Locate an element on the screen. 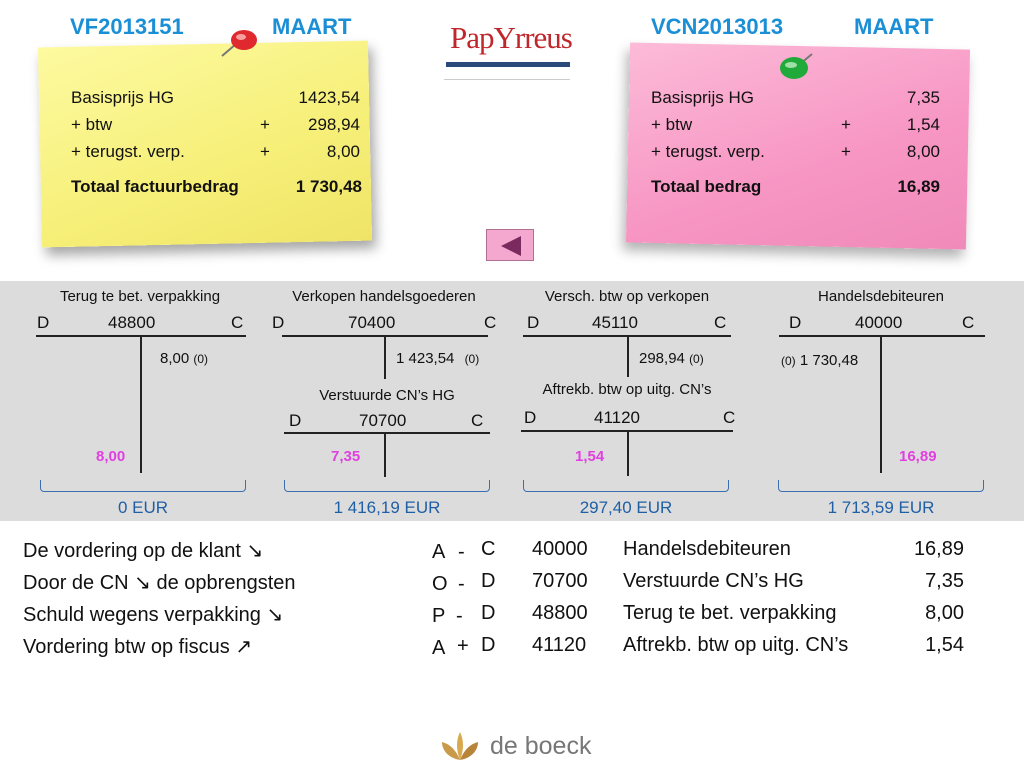 This screenshot has height=768, width=1024. journal-row-4-account: 41120 is located at coordinates (559, 645).